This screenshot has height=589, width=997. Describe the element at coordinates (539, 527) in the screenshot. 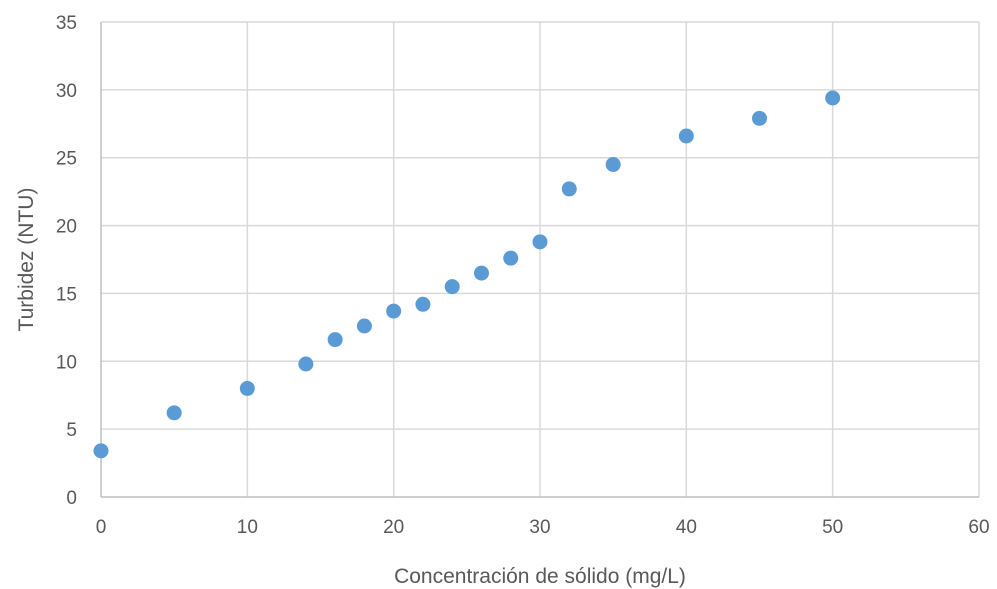

I see `x-tick-label: 30` at that location.